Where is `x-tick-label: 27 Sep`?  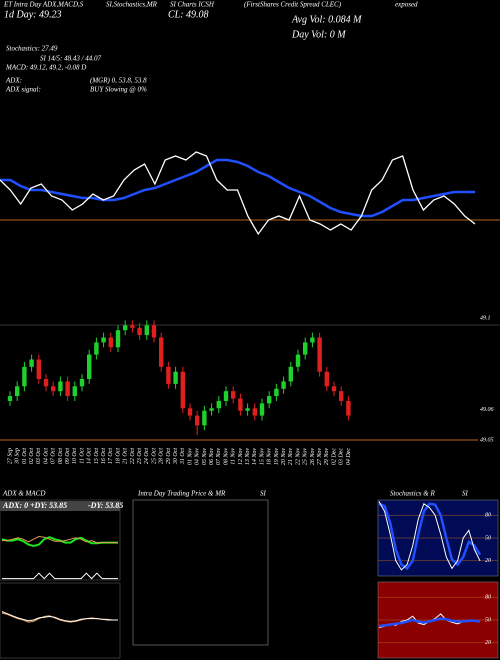
x-tick-label: 27 Sep is located at coordinates (10, 456).